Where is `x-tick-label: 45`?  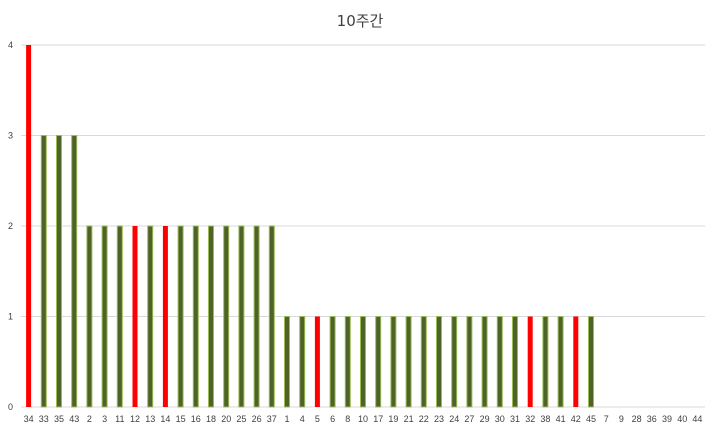 x-tick-label: 45 is located at coordinates (591, 419).